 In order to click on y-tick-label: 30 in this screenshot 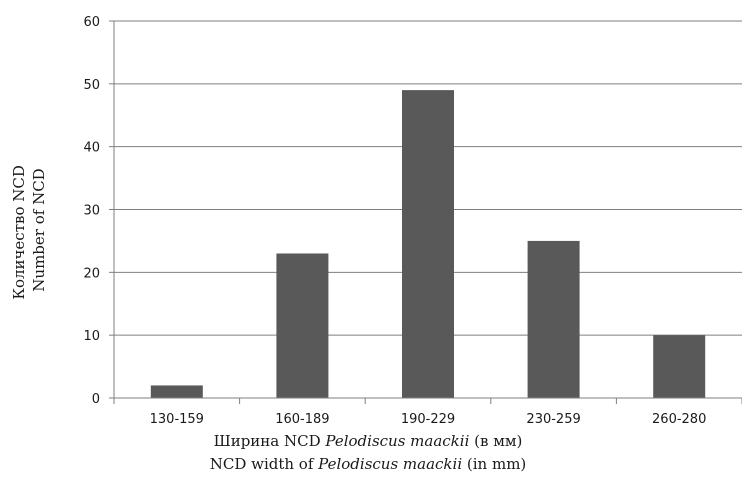, I will do `click(91, 211)`.